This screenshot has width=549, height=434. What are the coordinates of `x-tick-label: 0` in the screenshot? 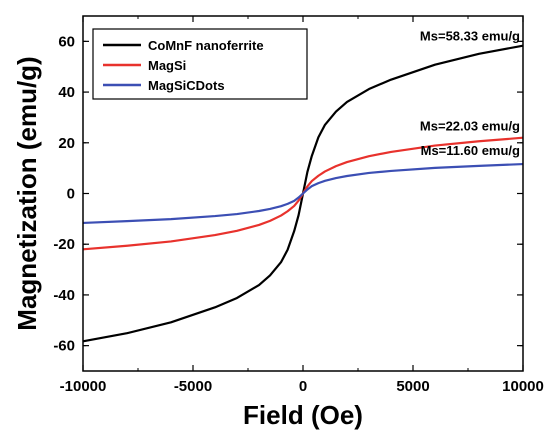 It's located at (303, 386).